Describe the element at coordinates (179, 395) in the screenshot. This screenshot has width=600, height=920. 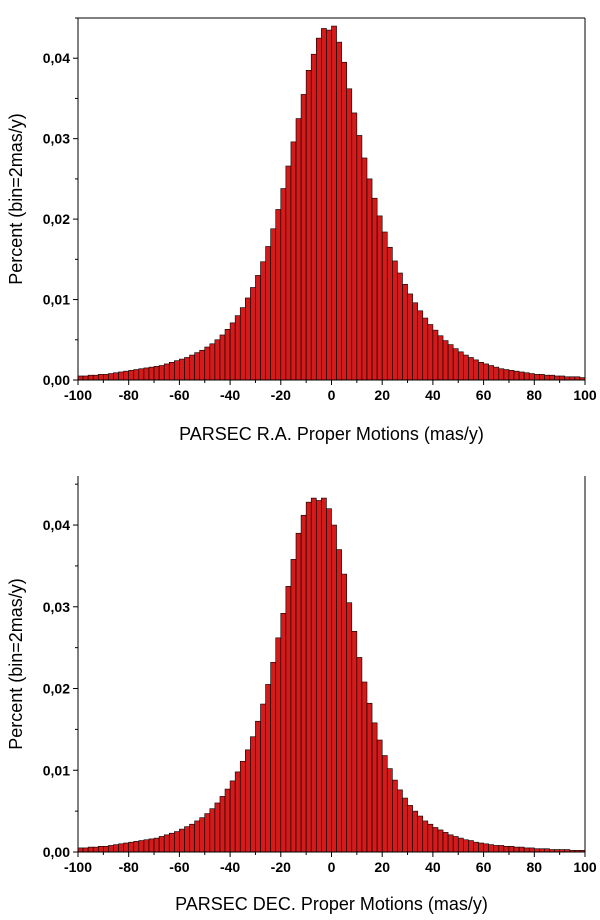
I see `x-tick-label: -60` at that location.